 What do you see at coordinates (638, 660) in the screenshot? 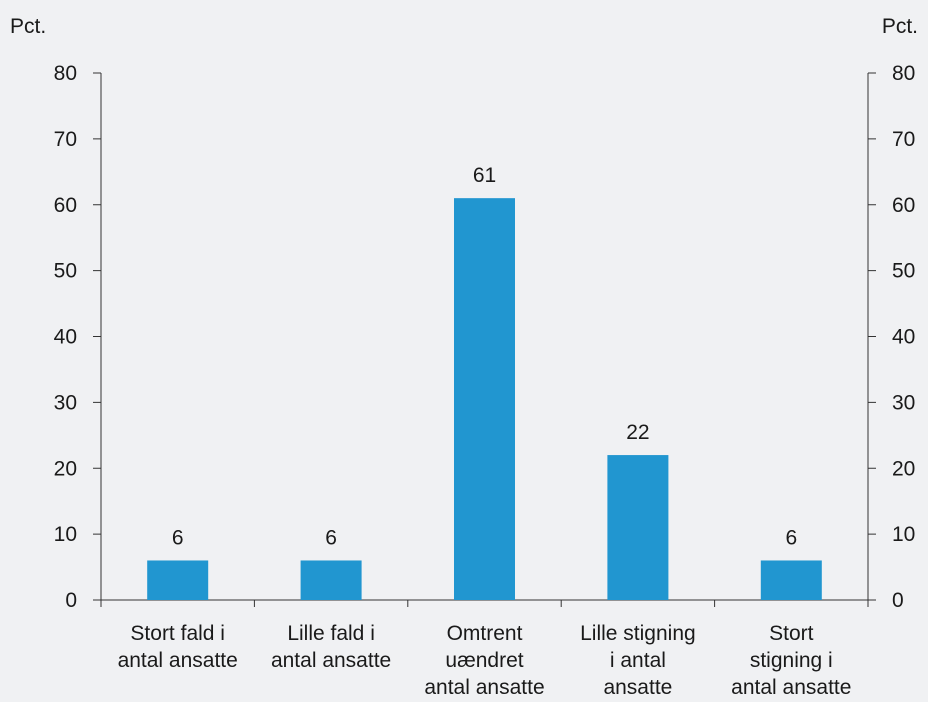
I see `category-label: Lille stigning i antal ansatte` at bounding box center [638, 660].